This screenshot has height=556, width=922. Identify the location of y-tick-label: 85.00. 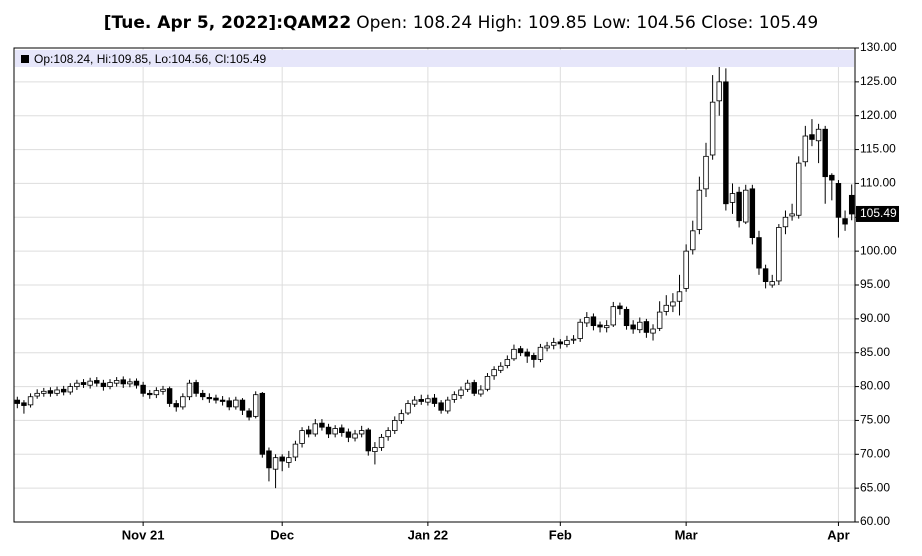
(875, 352).